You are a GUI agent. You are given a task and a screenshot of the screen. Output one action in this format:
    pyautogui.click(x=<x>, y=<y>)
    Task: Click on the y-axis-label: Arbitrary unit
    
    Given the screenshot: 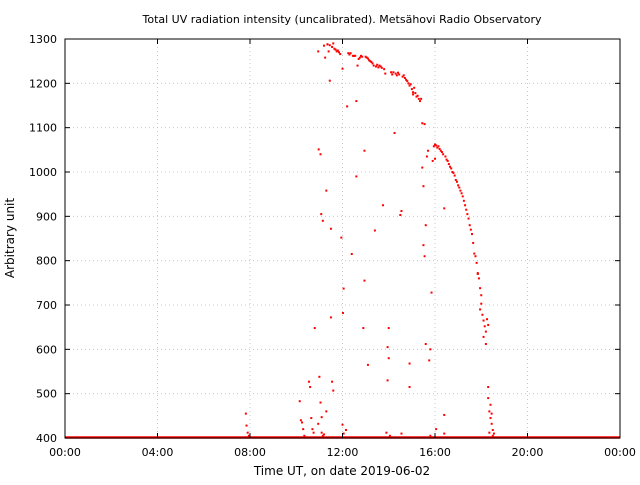 What is the action you would take?
    pyautogui.click(x=10, y=238)
    